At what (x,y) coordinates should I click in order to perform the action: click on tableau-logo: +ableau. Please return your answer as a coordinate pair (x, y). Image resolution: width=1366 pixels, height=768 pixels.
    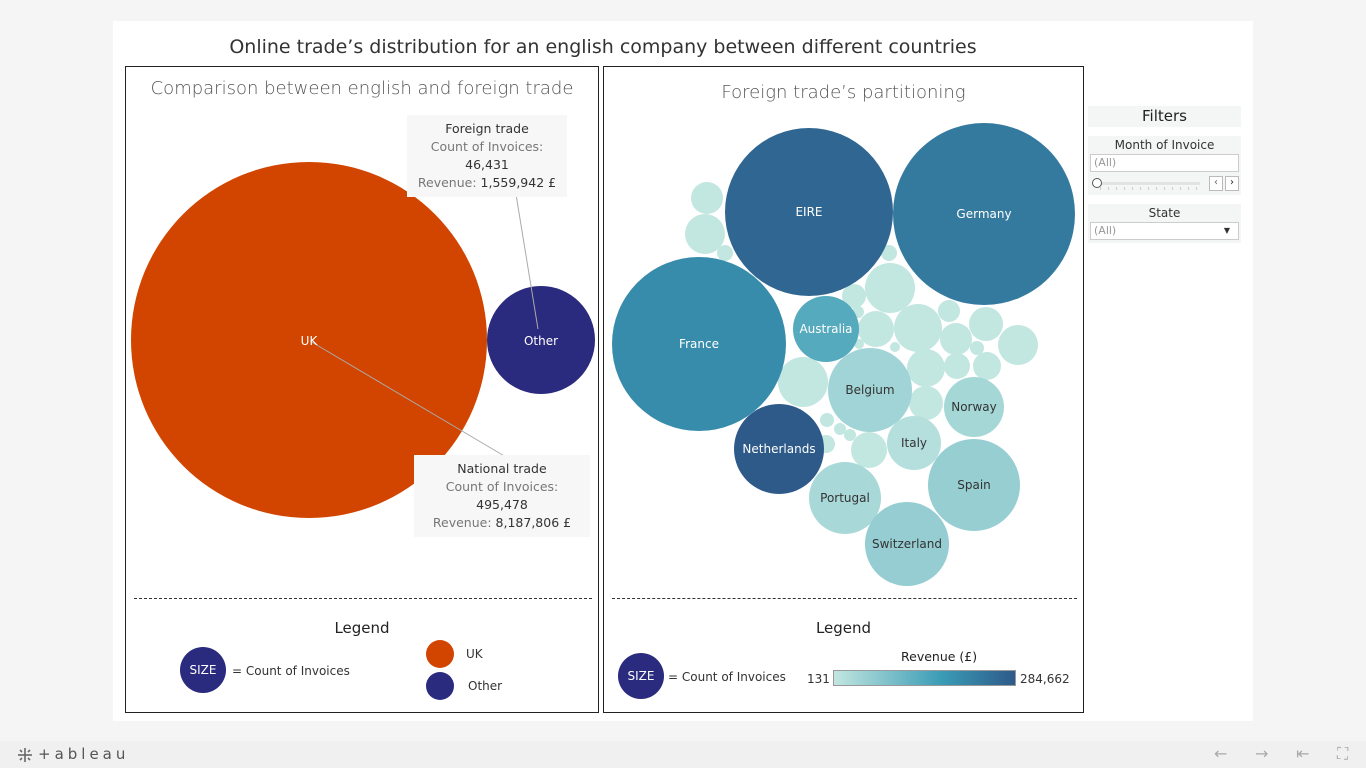
    Looking at the image, I should click on (84, 754).